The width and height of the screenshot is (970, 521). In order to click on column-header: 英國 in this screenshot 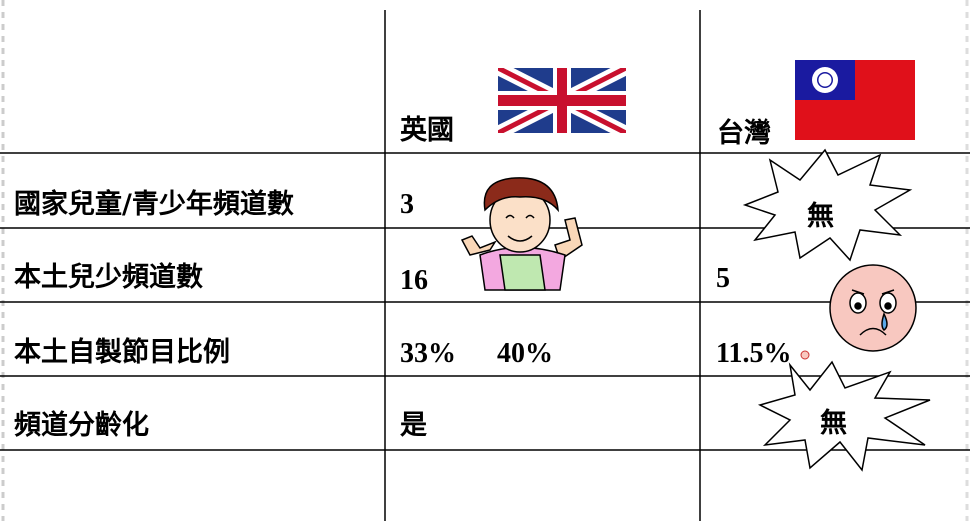, I will do `click(427, 130)`.